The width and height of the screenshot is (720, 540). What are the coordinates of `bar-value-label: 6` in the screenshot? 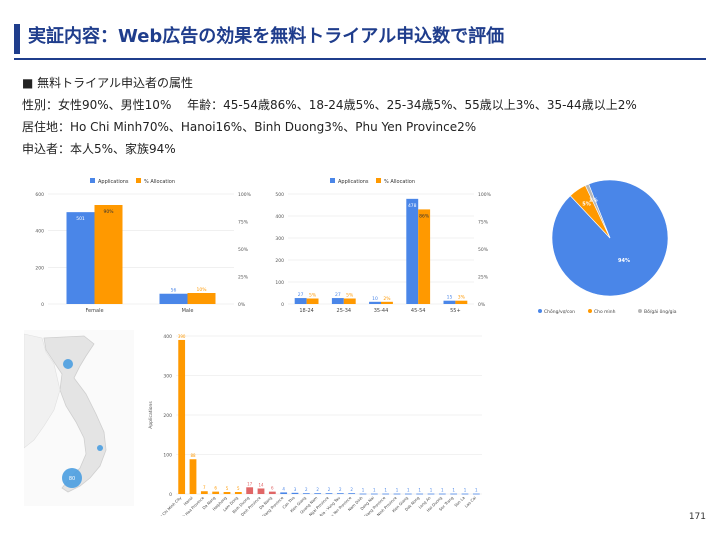 It's located at (215, 488).